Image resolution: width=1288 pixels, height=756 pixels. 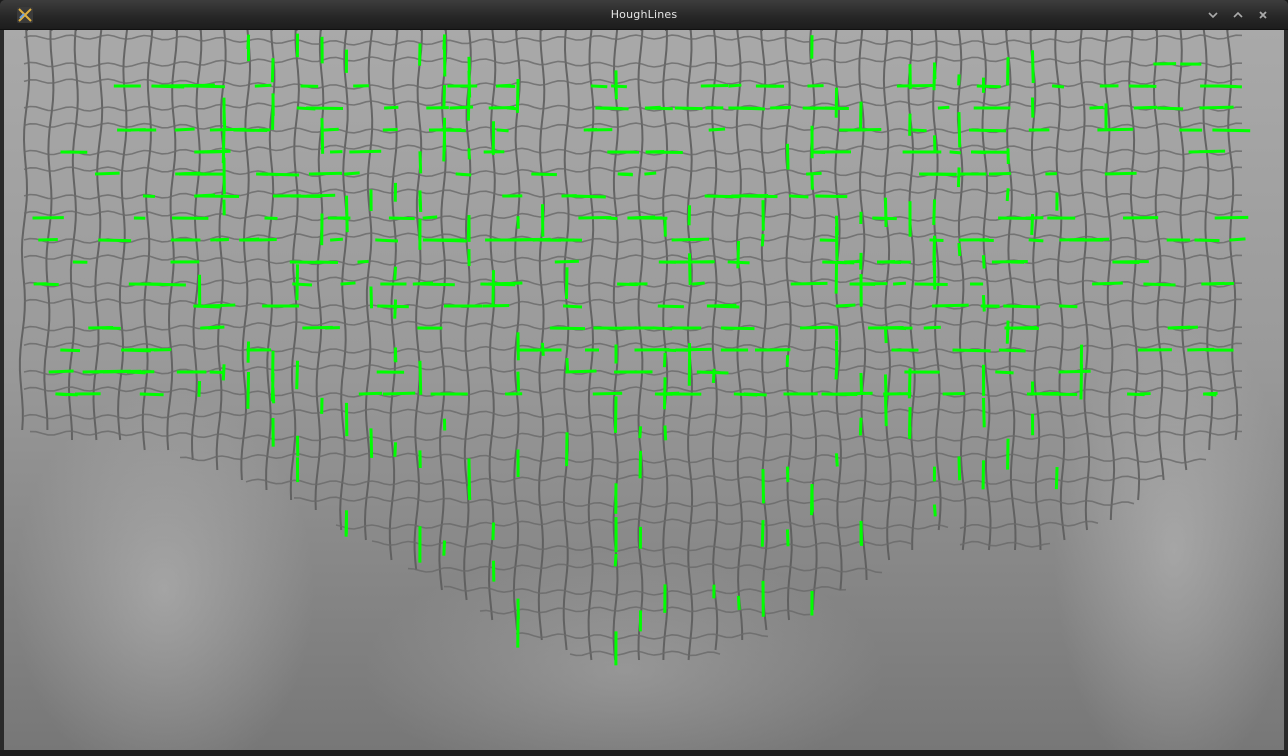 I want to click on haze-left, so click(x=164, y=570).